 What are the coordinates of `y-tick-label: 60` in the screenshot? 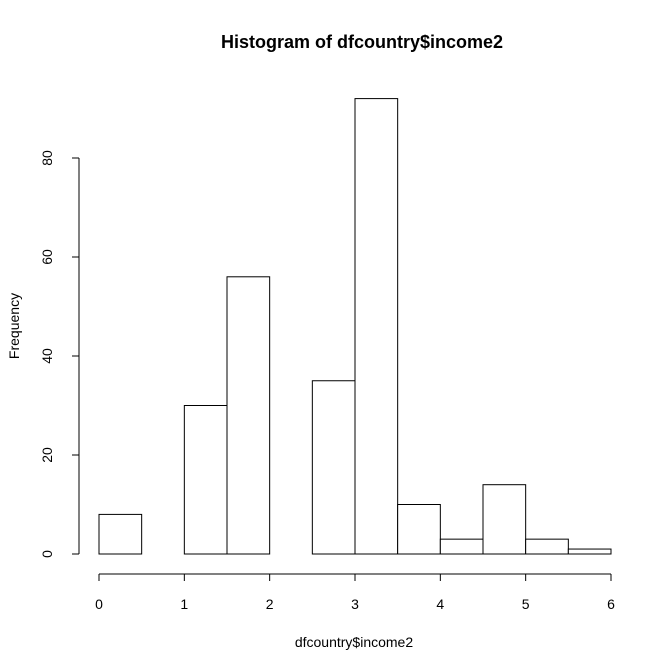 It's located at (47, 257).